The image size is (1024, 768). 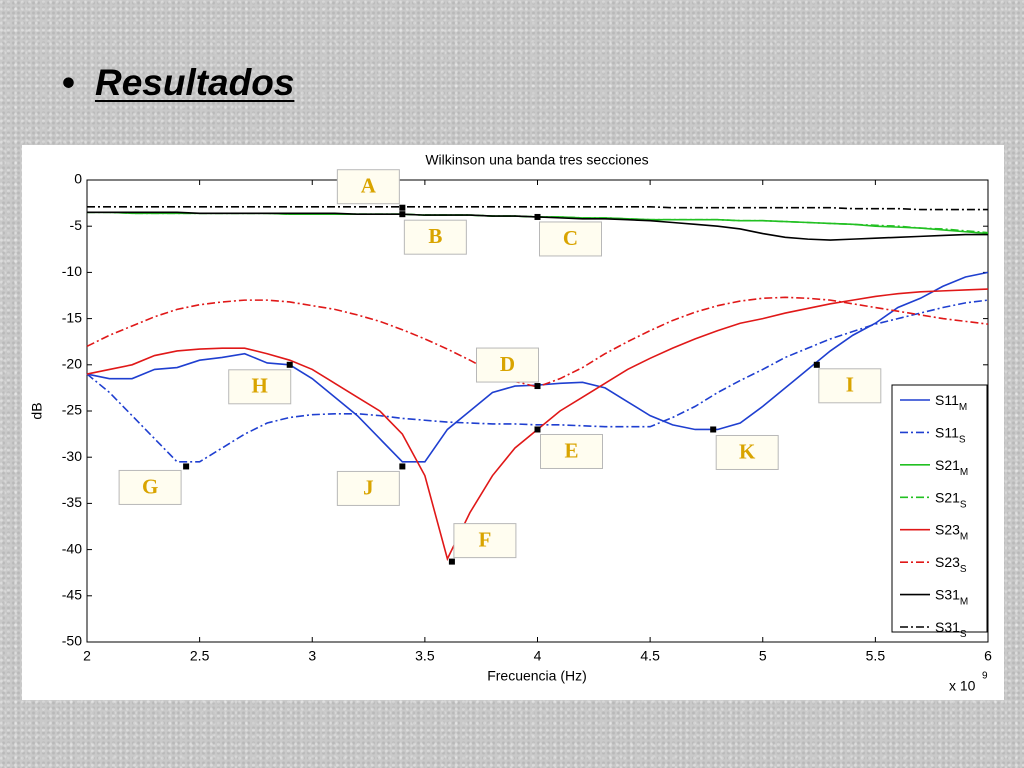 I want to click on legend-label: S21S, so click(x=951, y=499).